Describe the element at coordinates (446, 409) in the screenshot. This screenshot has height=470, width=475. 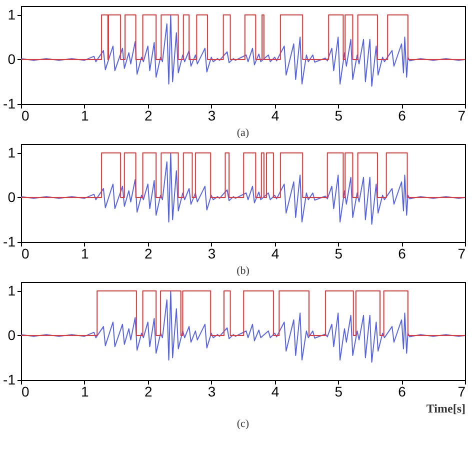
I see `x-axis-title: Time[s]` at that location.